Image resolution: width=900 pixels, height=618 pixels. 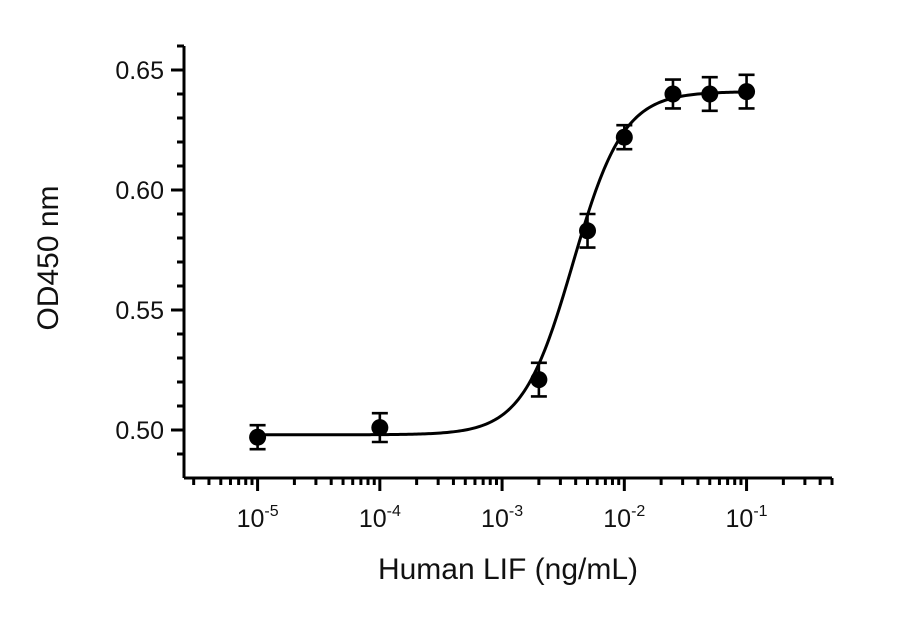 What do you see at coordinates (139, 431) in the screenshot?
I see `y-tick-label: 0.50` at bounding box center [139, 431].